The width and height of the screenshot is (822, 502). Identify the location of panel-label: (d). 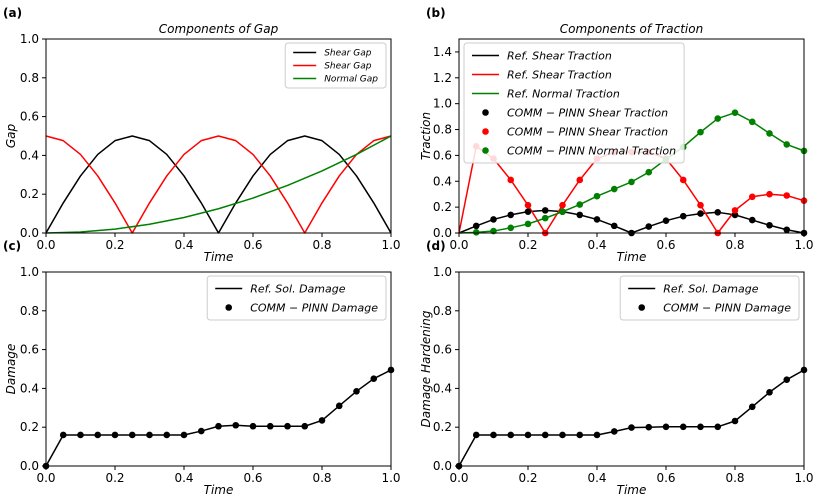
(436, 246).